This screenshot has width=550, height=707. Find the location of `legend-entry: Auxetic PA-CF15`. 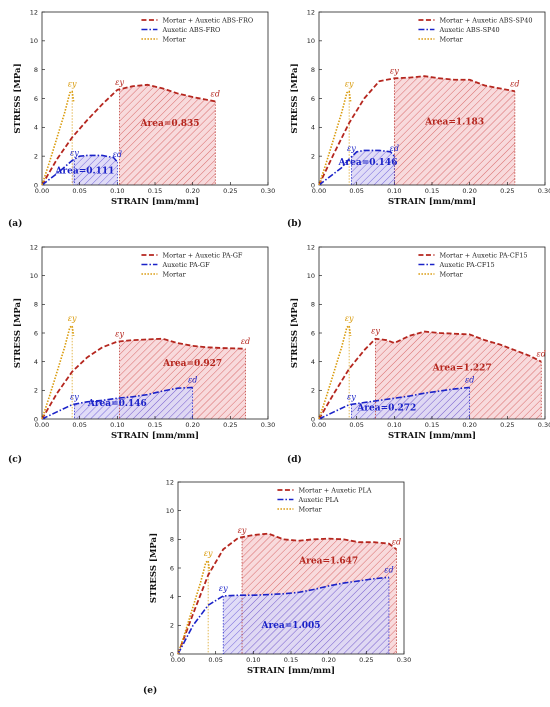

legend-entry: Auxetic PA-CF15 is located at coordinates (466, 265).